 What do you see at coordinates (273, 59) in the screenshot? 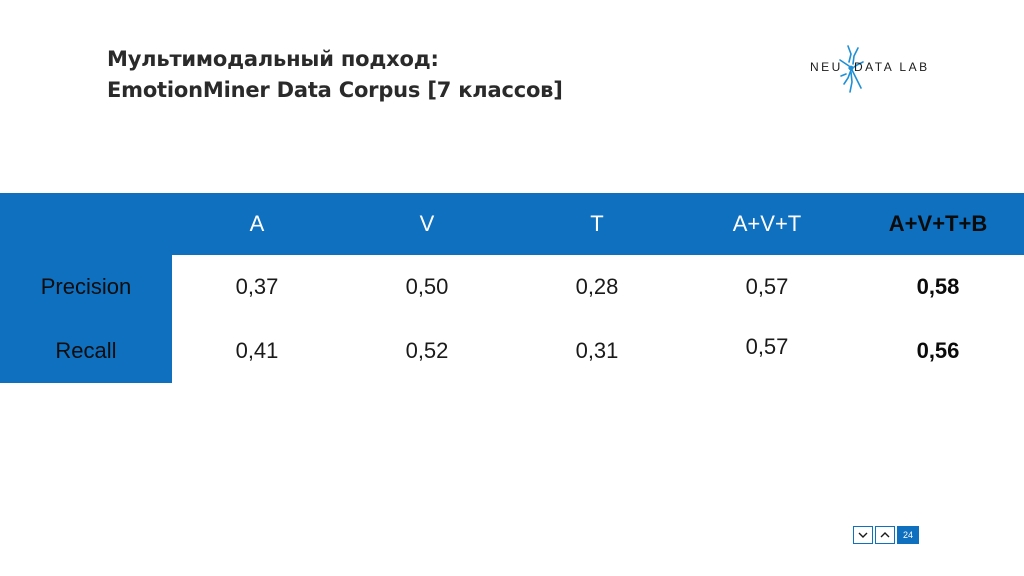
I see `slide-title-line-1: Мультимодальный подход:` at bounding box center [273, 59].